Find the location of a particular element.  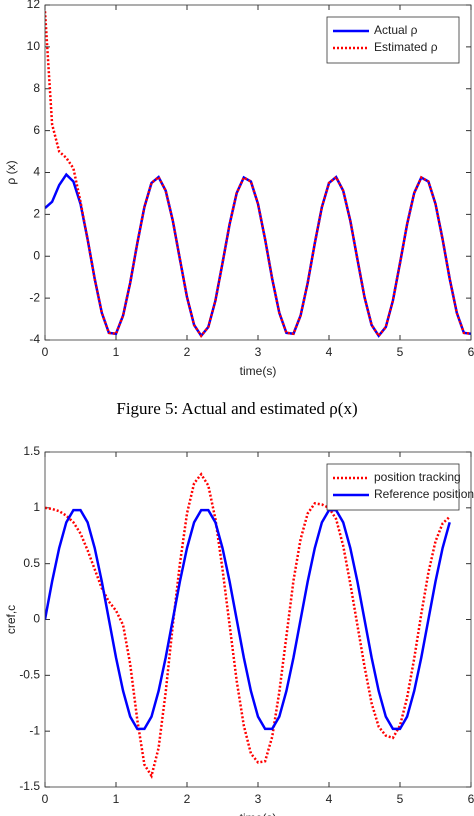

y-tick-label: 0.5 is located at coordinates (31, 563).